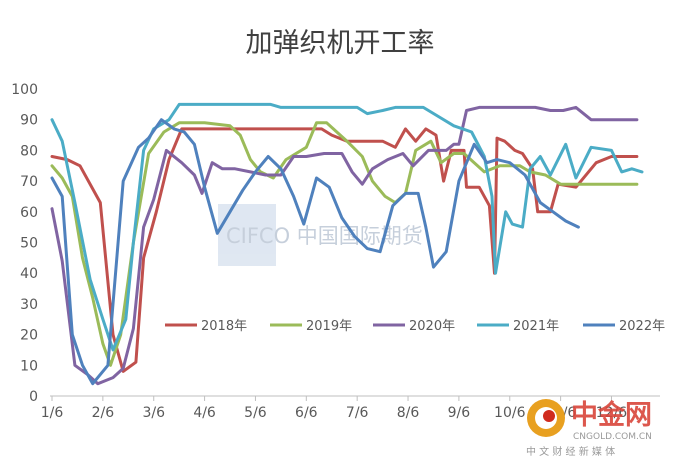 This screenshot has width=680, height=467. Describe the element at coordinates (224, 326) in the screenshot. I see `legend-label: 2018年` at that location.